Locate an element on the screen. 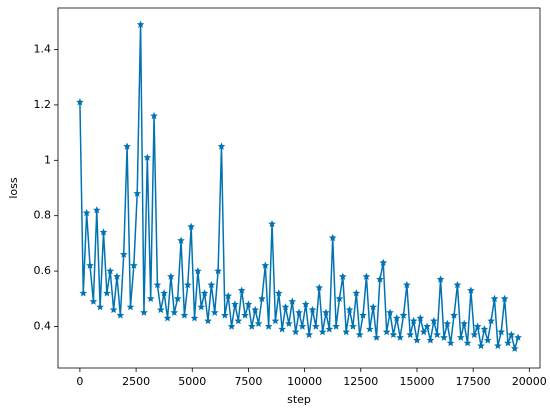 This screenshot has height=413, width=550. x-tick-label: 5000 is located at coordinates (192, 381).